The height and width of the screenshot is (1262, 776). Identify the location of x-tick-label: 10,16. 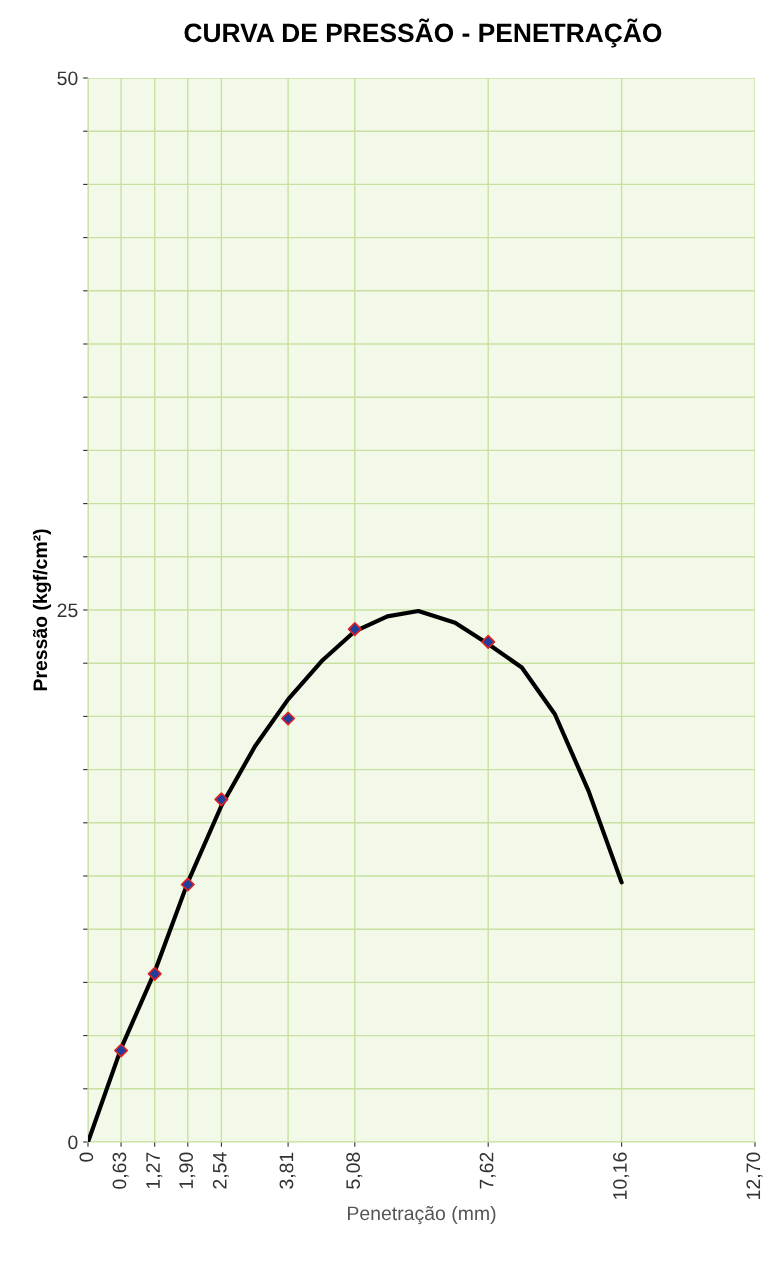
(621, 1175).